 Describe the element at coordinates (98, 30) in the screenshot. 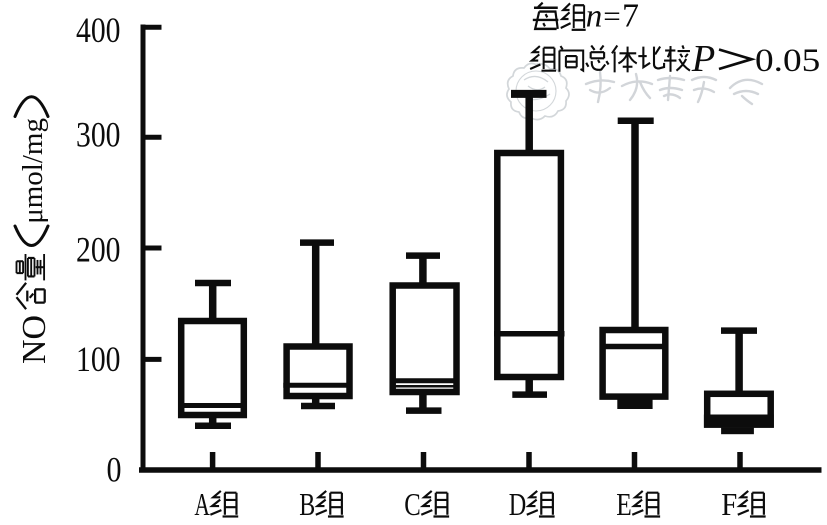

I see `svg-text: 400` at that location.